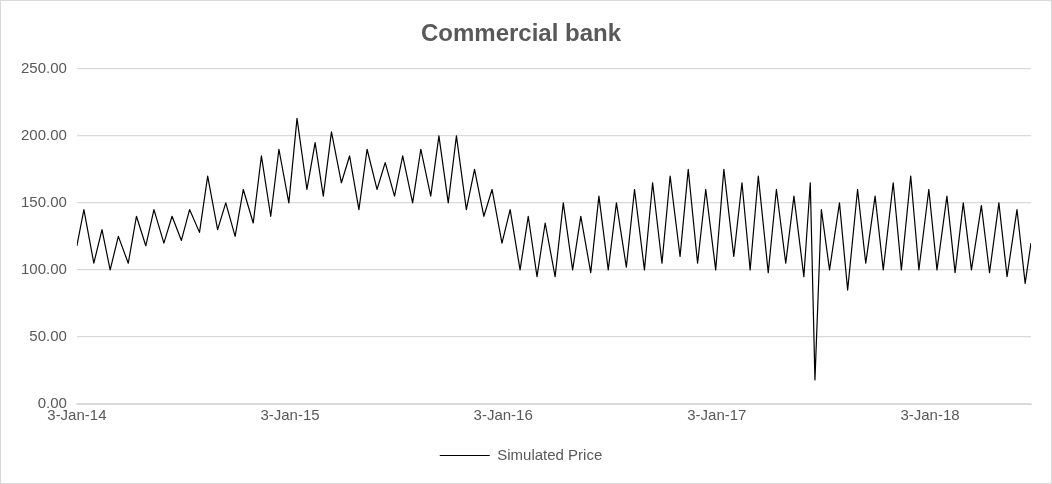 This screenshot has width=1052, height=484. What do you see at coordinates (503, 415) in the screenshot?
I see `x-tick-label: 3-Jan-16` at bounding box center [503, 415].